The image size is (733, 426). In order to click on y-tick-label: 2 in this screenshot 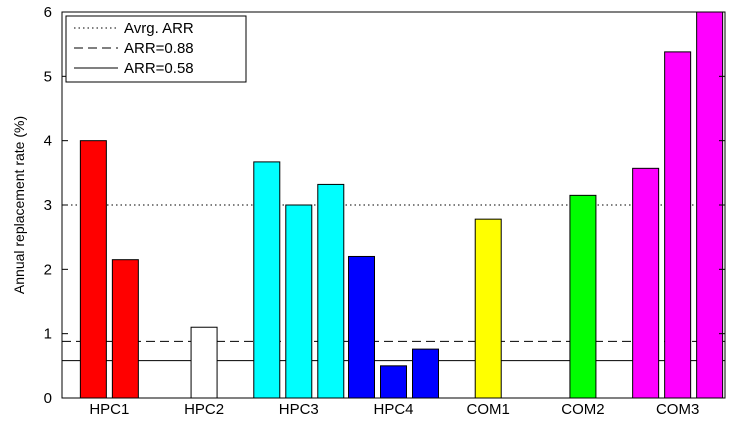, I will do `click(48, 269)`.